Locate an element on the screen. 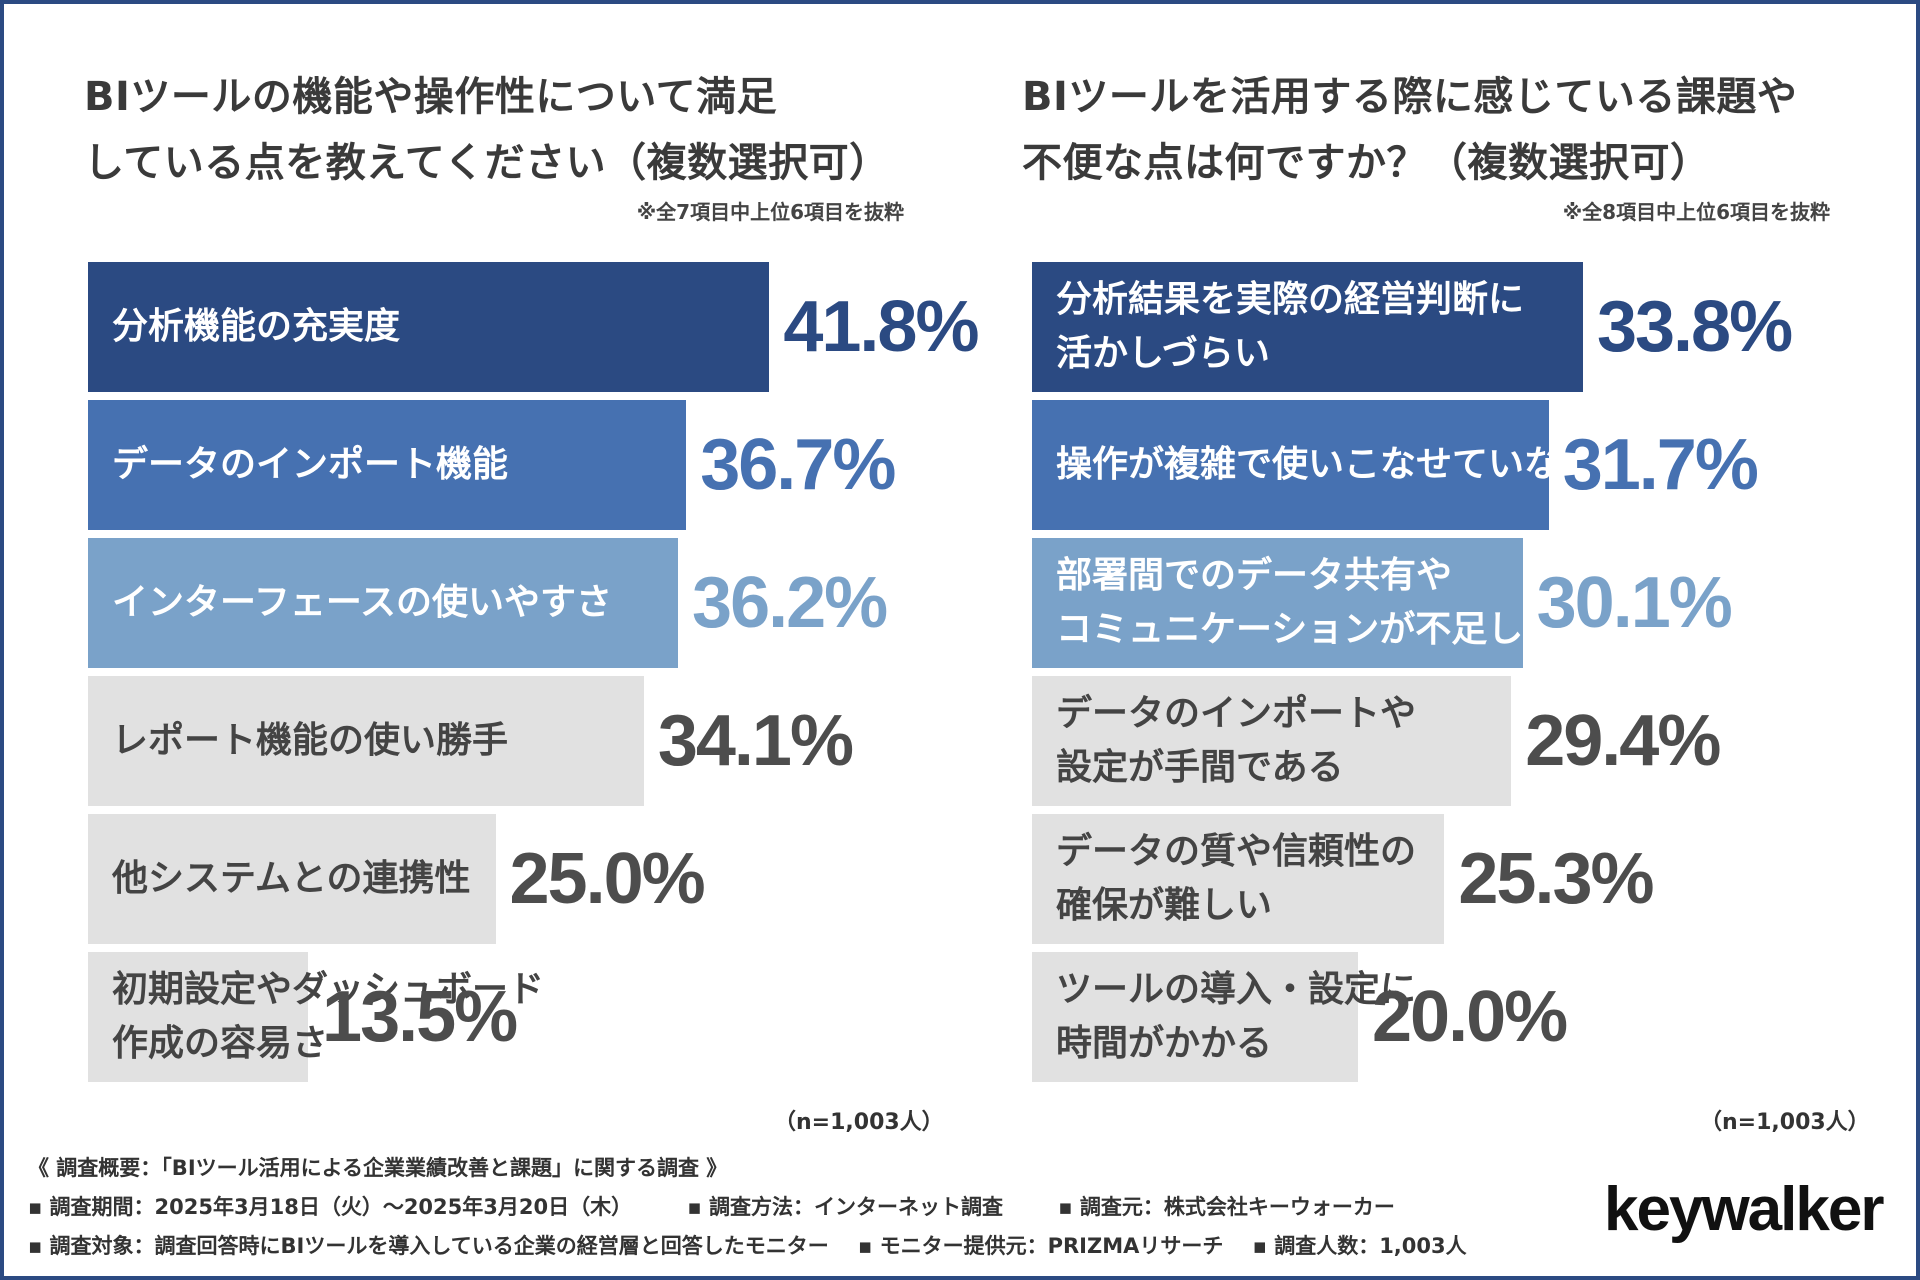  left-bar-value-6: 13.5% is located at coordinates (420, 1017).